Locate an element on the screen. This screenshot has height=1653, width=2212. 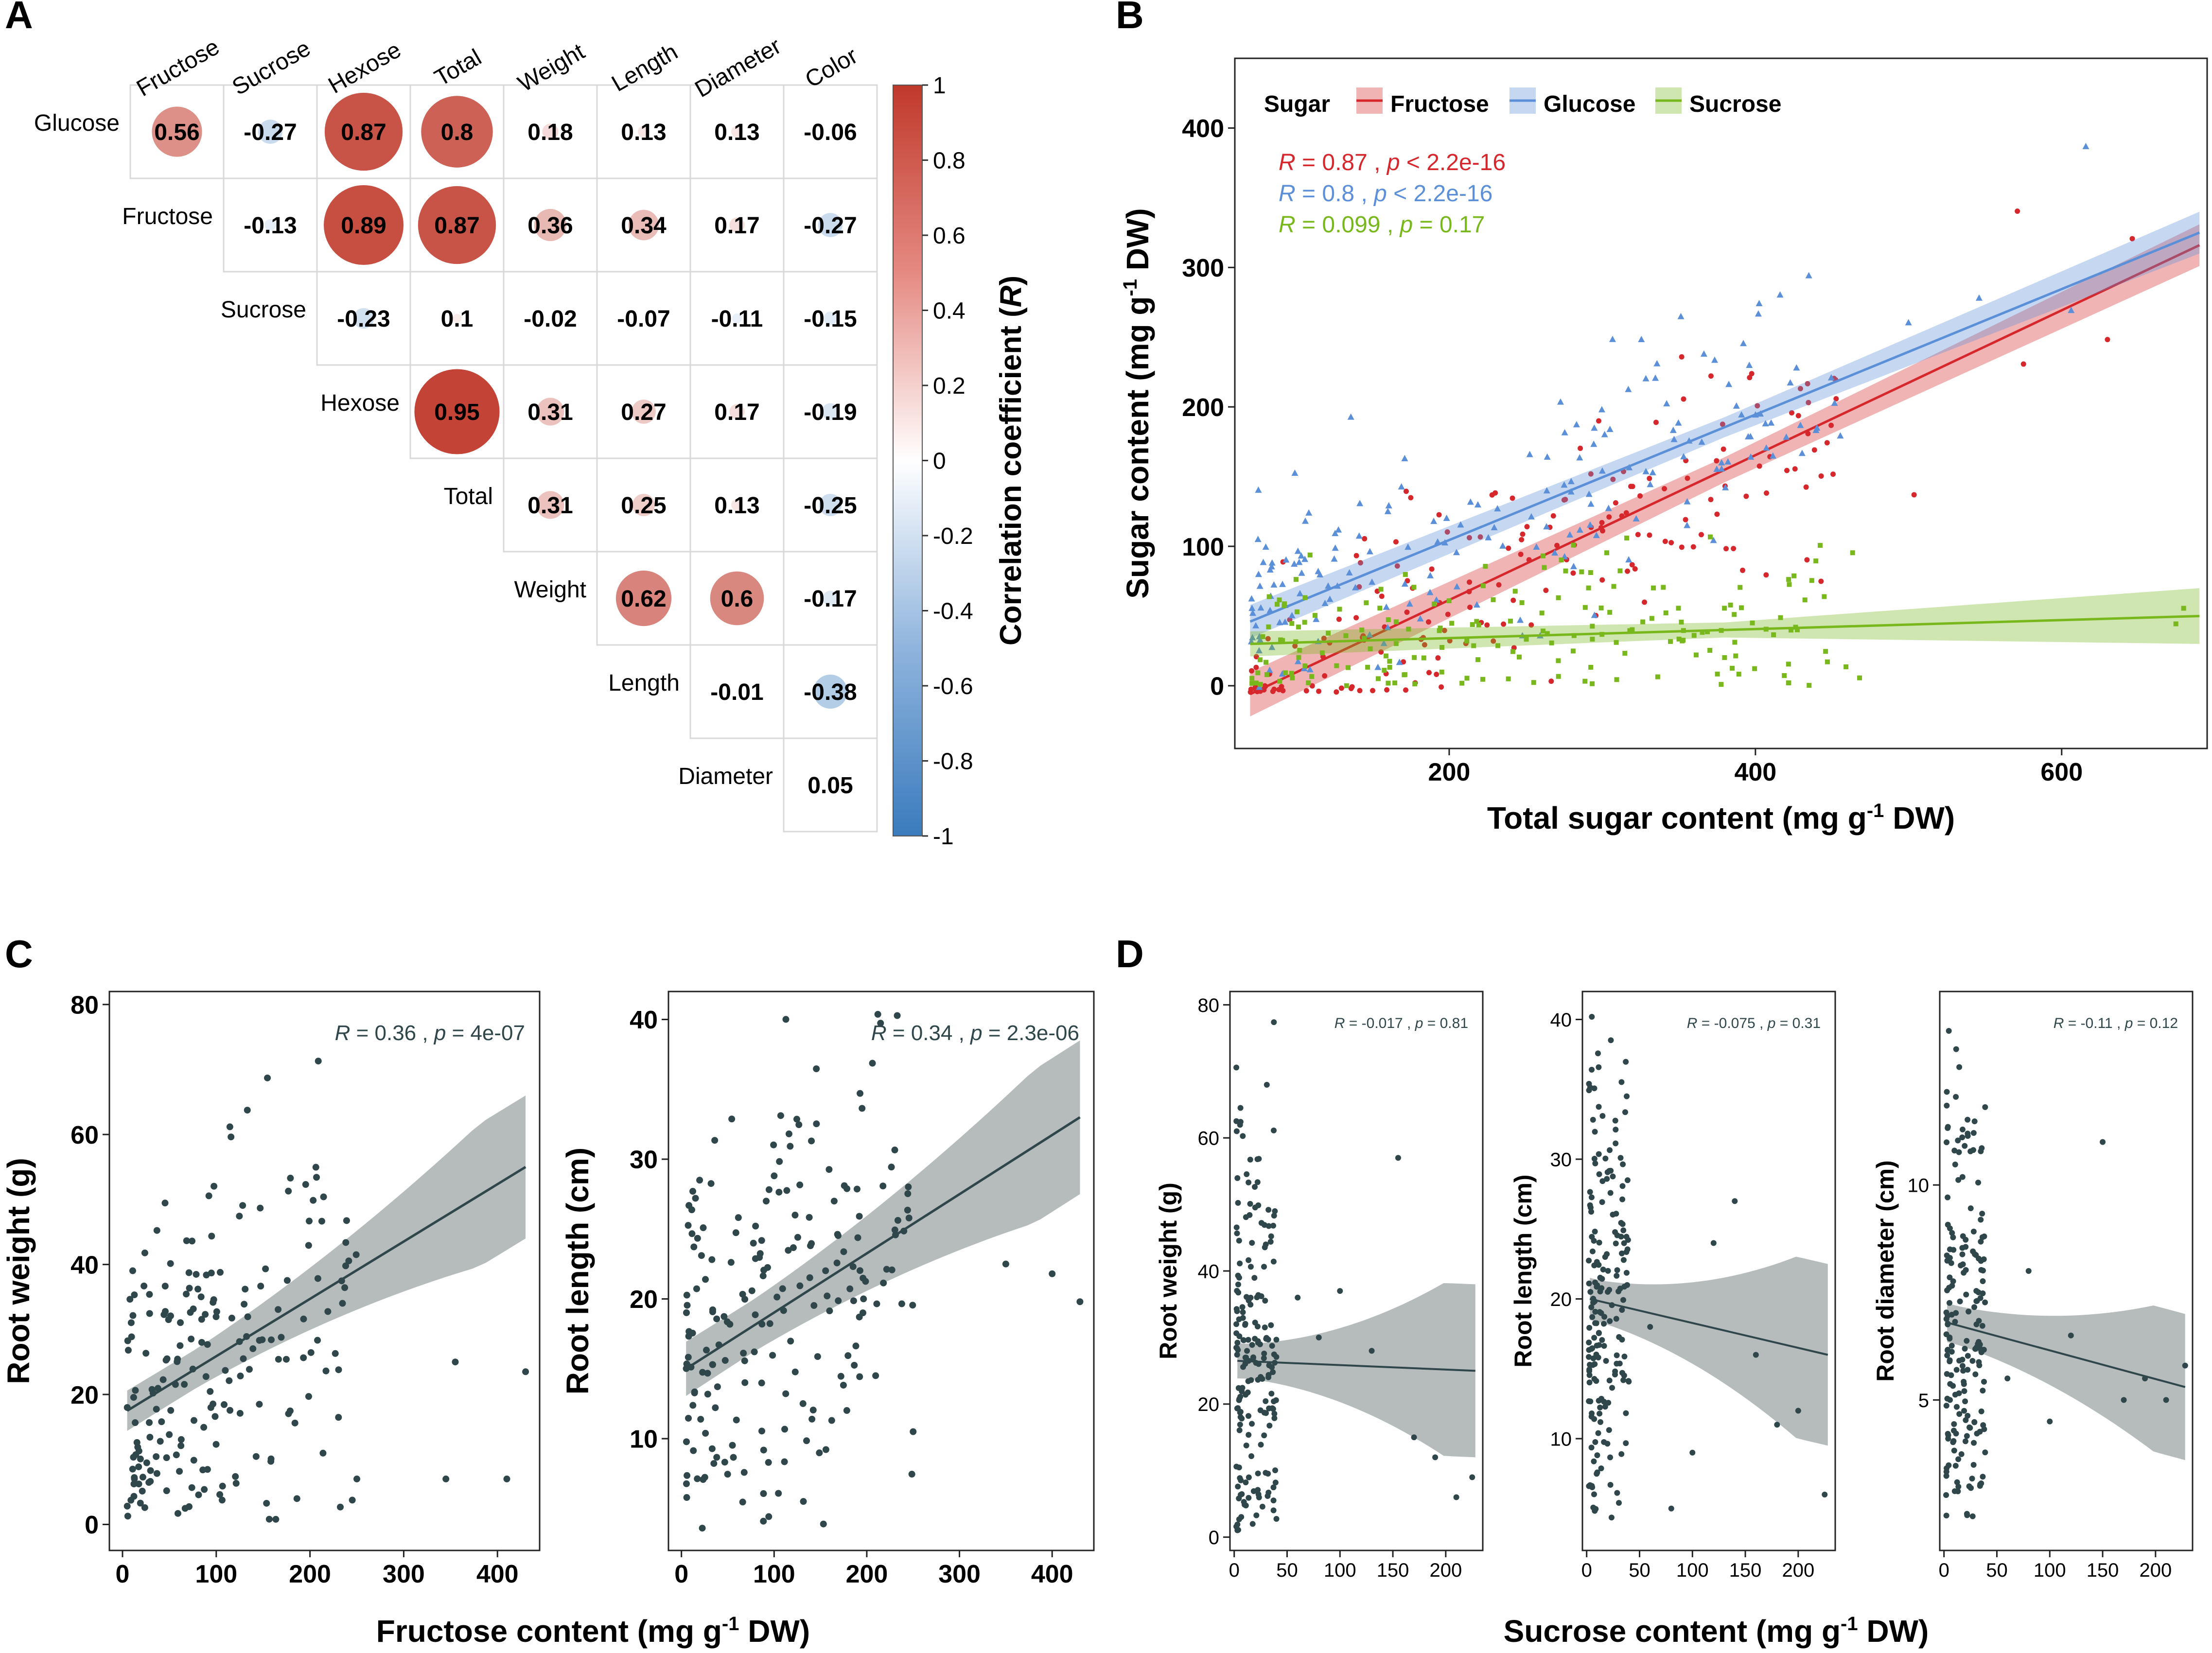
panel-label-c: C is located at coordinates (19, 953).